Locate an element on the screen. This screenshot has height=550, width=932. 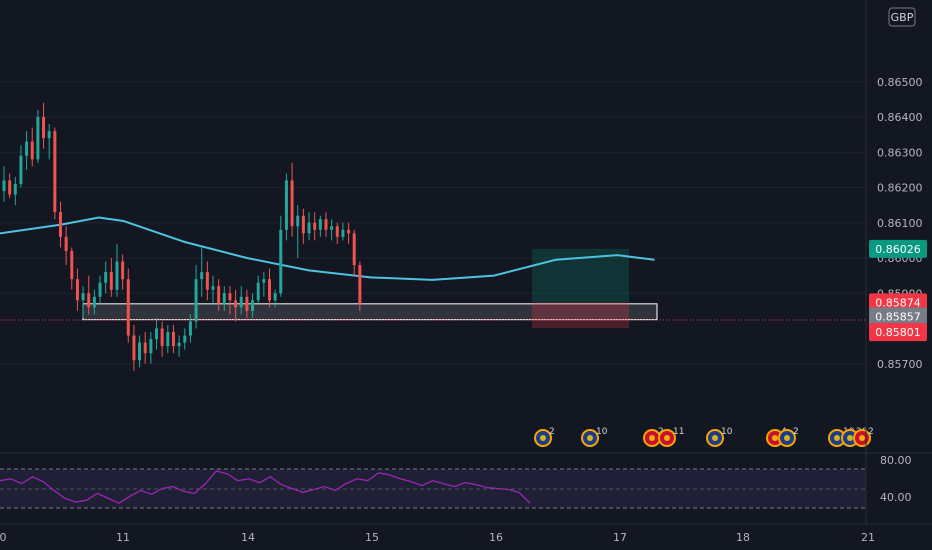
time-axis: 0 11 14 15 16 17 18 21 is located at coordinates (437, 537).